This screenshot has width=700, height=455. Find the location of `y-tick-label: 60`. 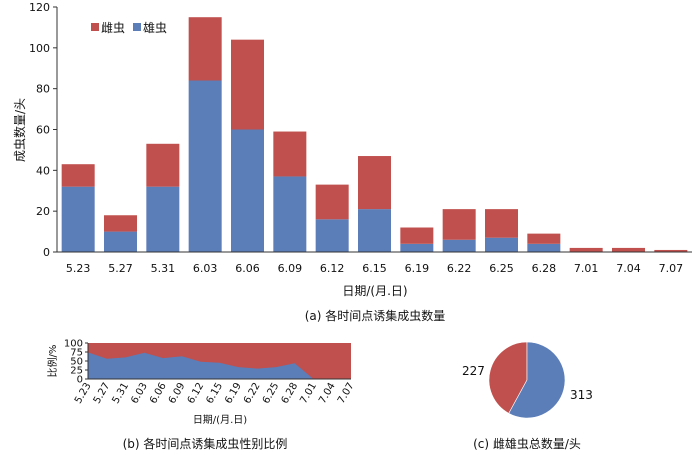

y-tick-label: 60 is located at coordinates (43, 130).